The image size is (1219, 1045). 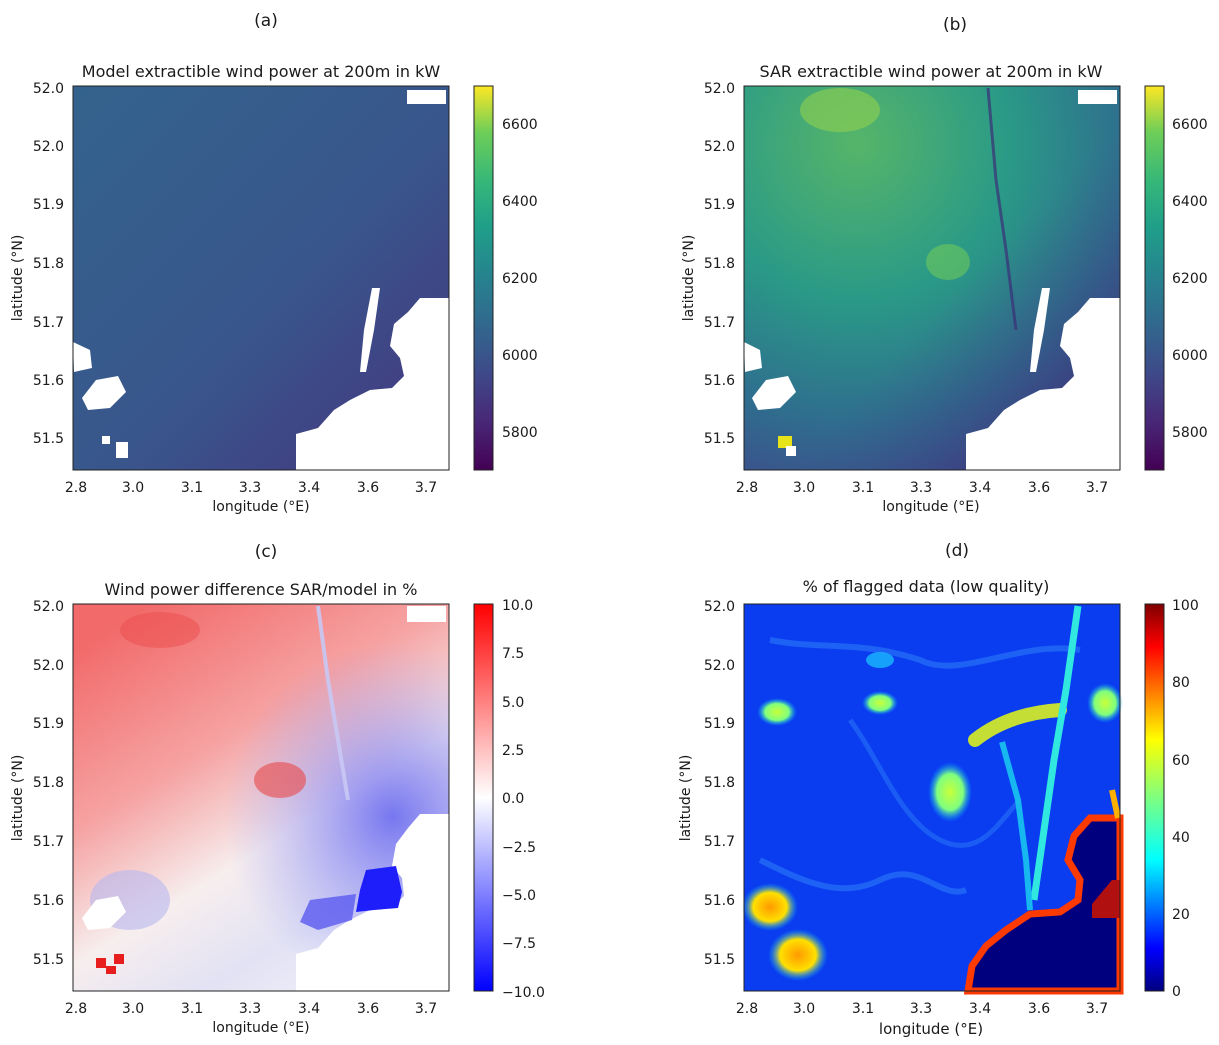 What do you see at coordinates (931, 71) in the screenshot?
I see `chart-title: SAR extractible wind power at 200m in kW` at bounding box center [931, 71].